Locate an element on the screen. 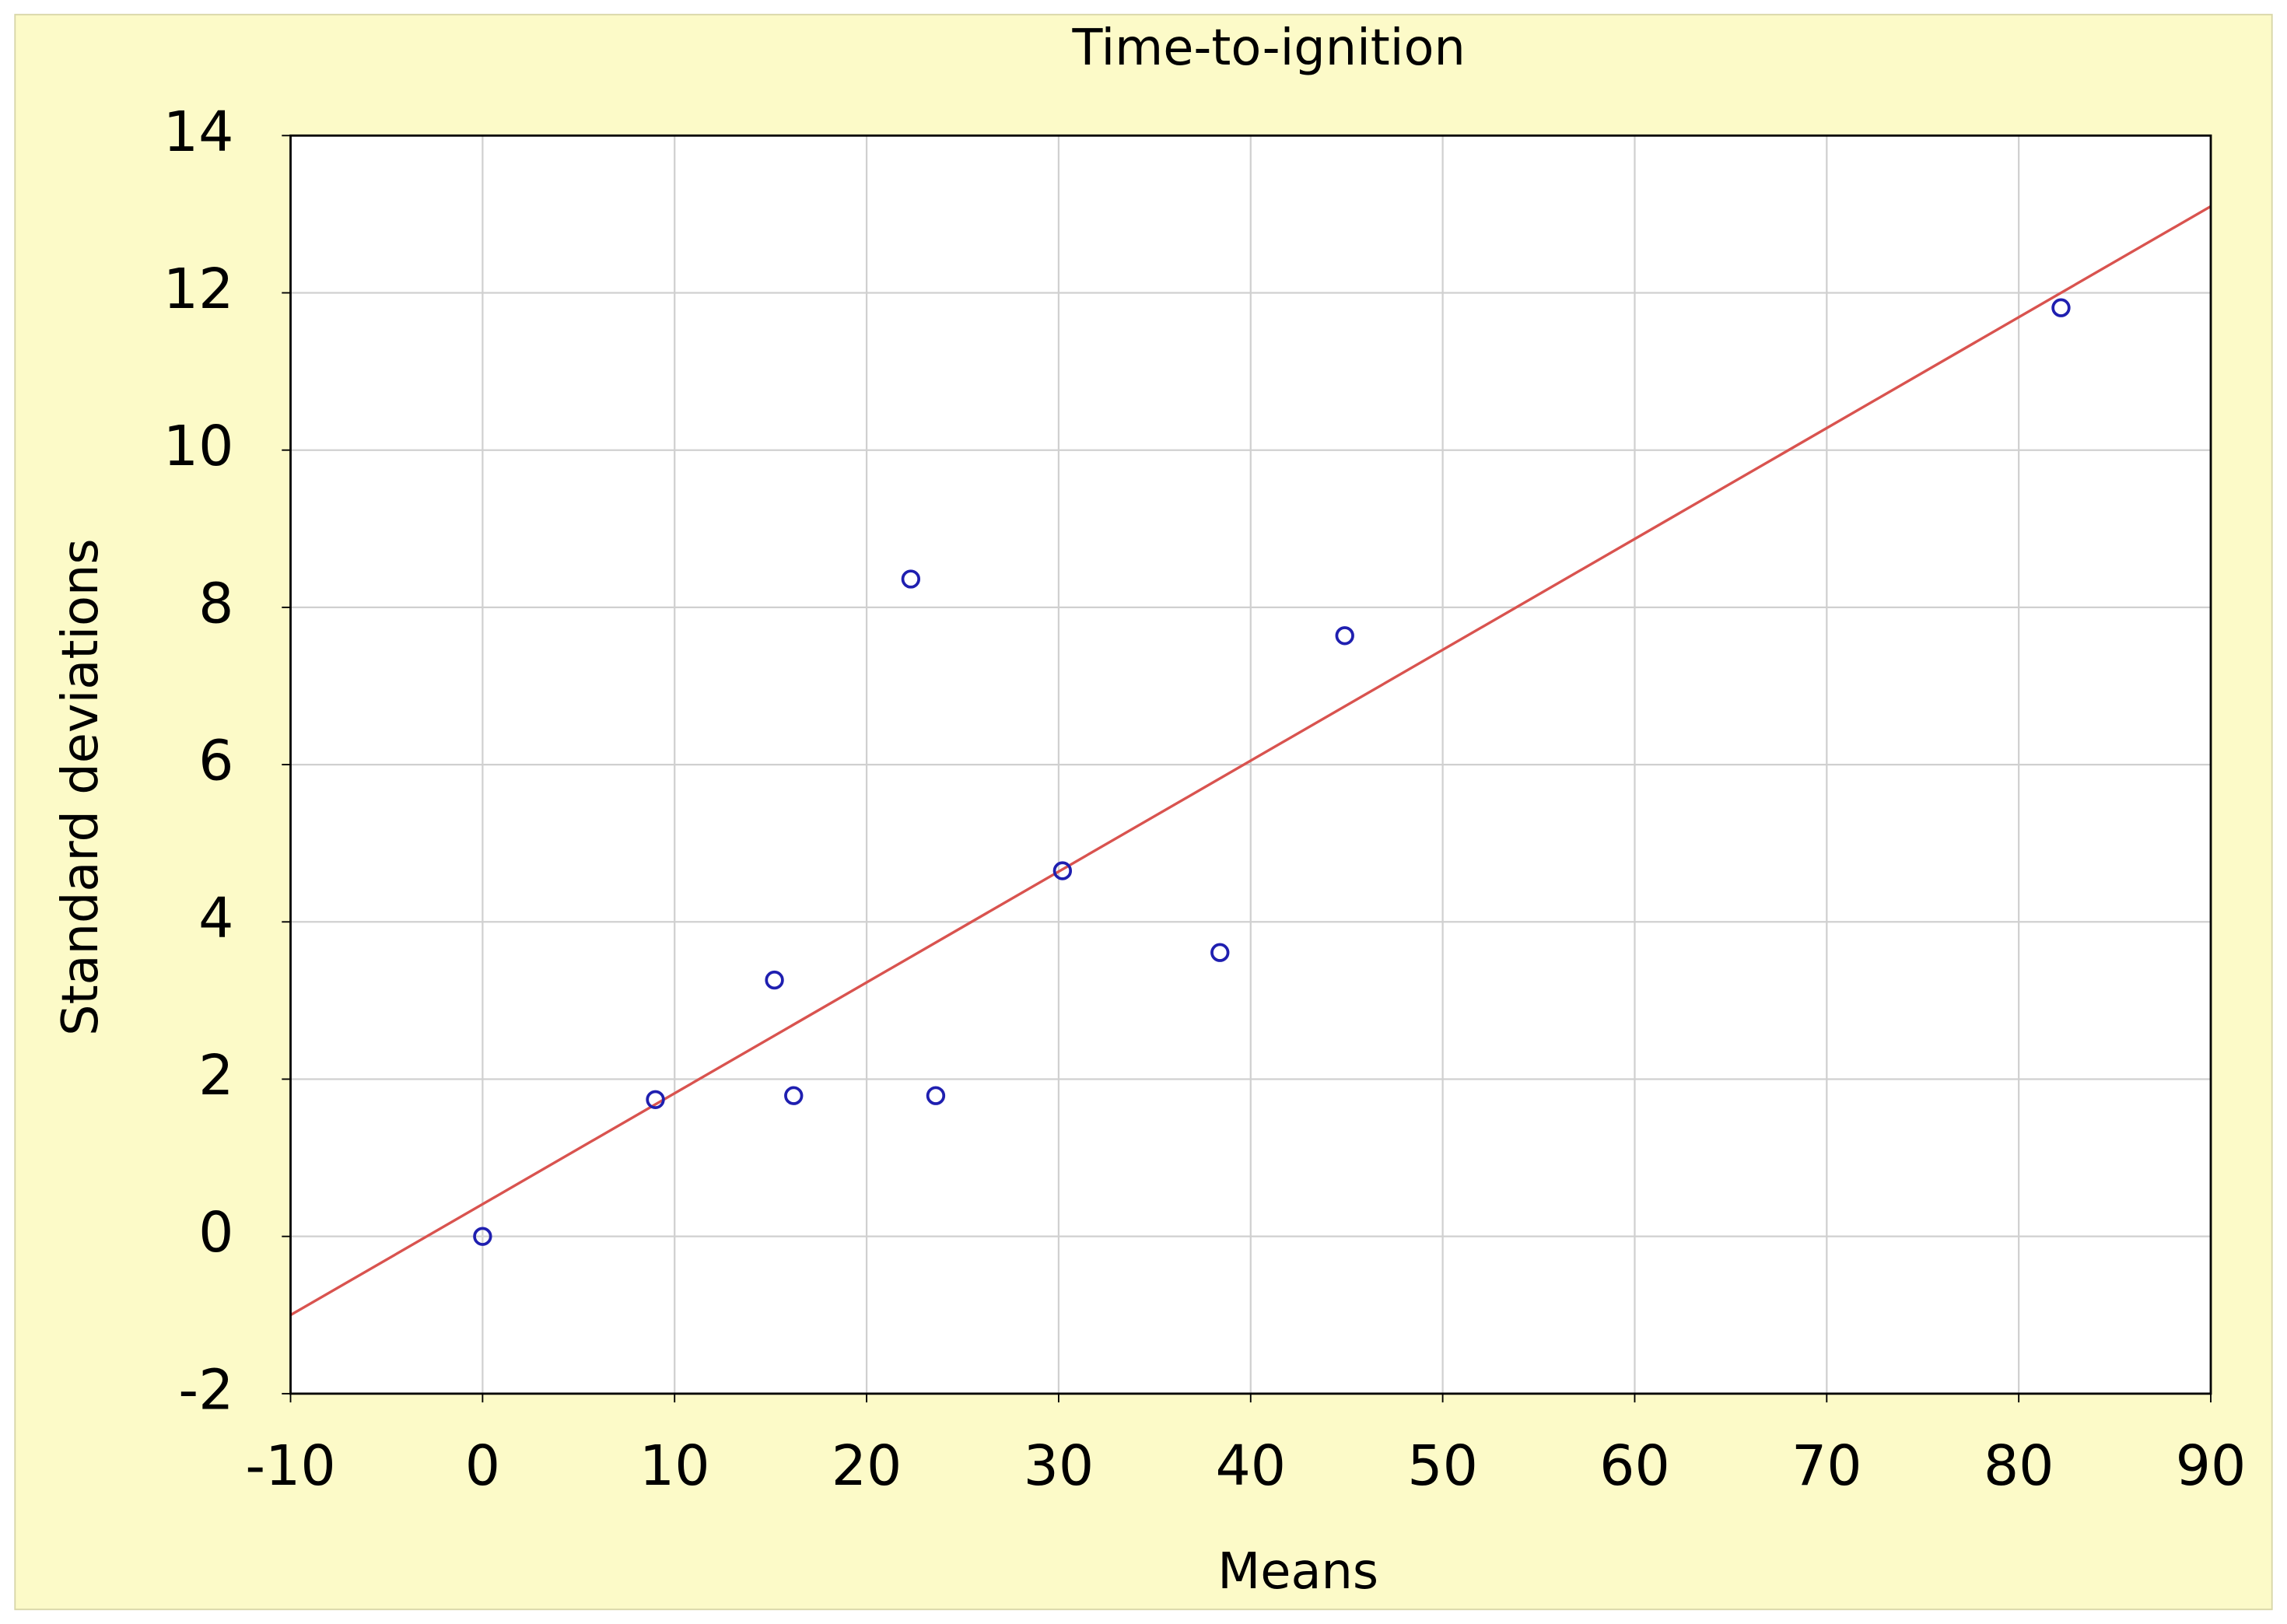  y-tick-label: 6 is located at coordinates (215, 761).